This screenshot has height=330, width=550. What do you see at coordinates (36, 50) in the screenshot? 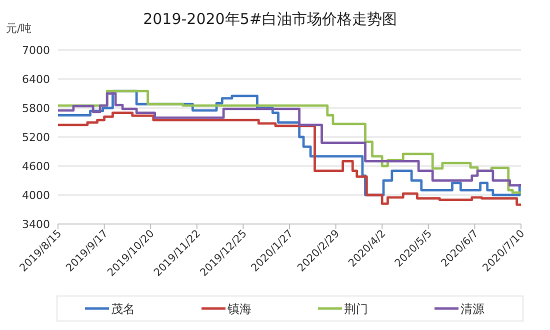
I see `y-tick-label: 7000` at bounding box center [36, 50].